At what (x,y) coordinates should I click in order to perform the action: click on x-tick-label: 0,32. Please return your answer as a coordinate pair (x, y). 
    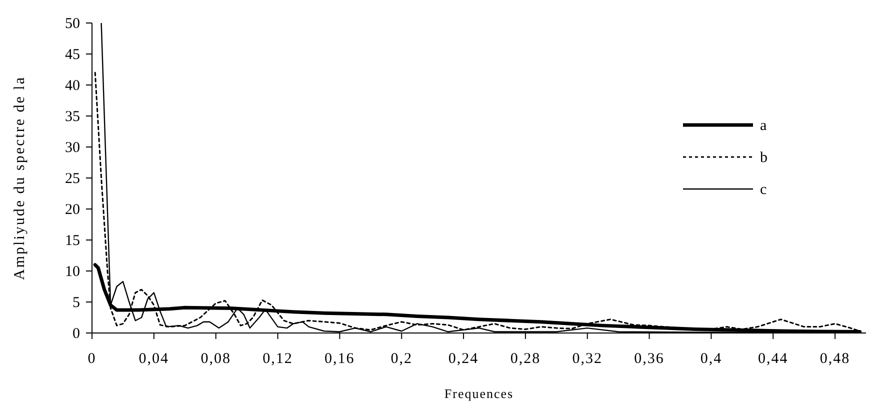
    Looking at the image, I should click on (587, 359).